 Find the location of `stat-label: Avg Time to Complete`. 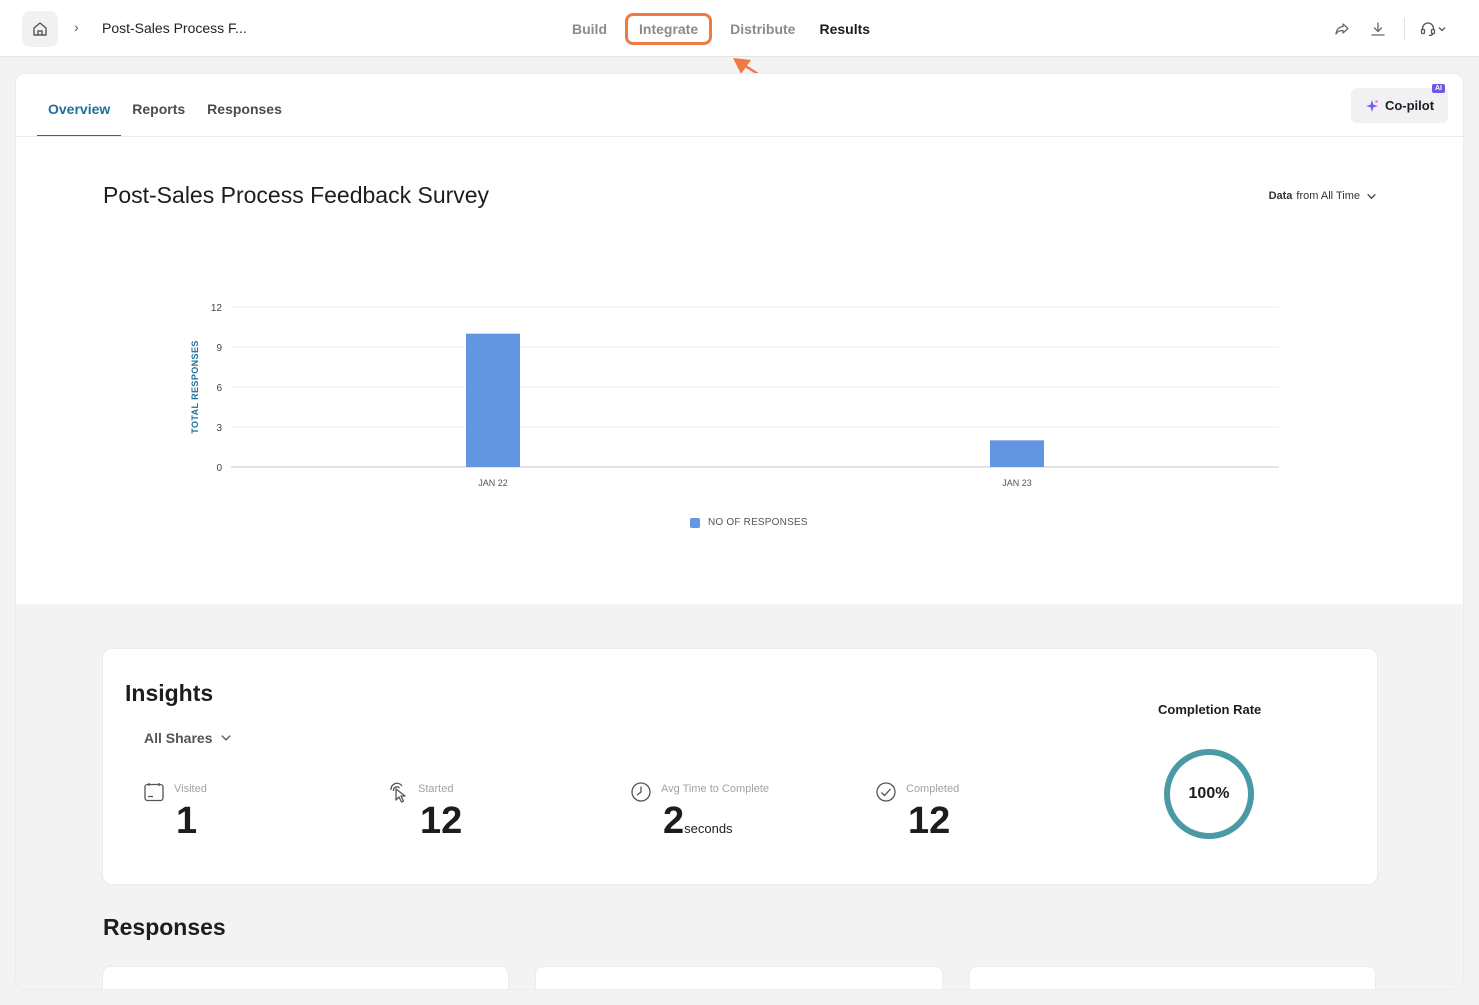

stat-label: Avg Time to Complete is located at coordinates (715, 789).